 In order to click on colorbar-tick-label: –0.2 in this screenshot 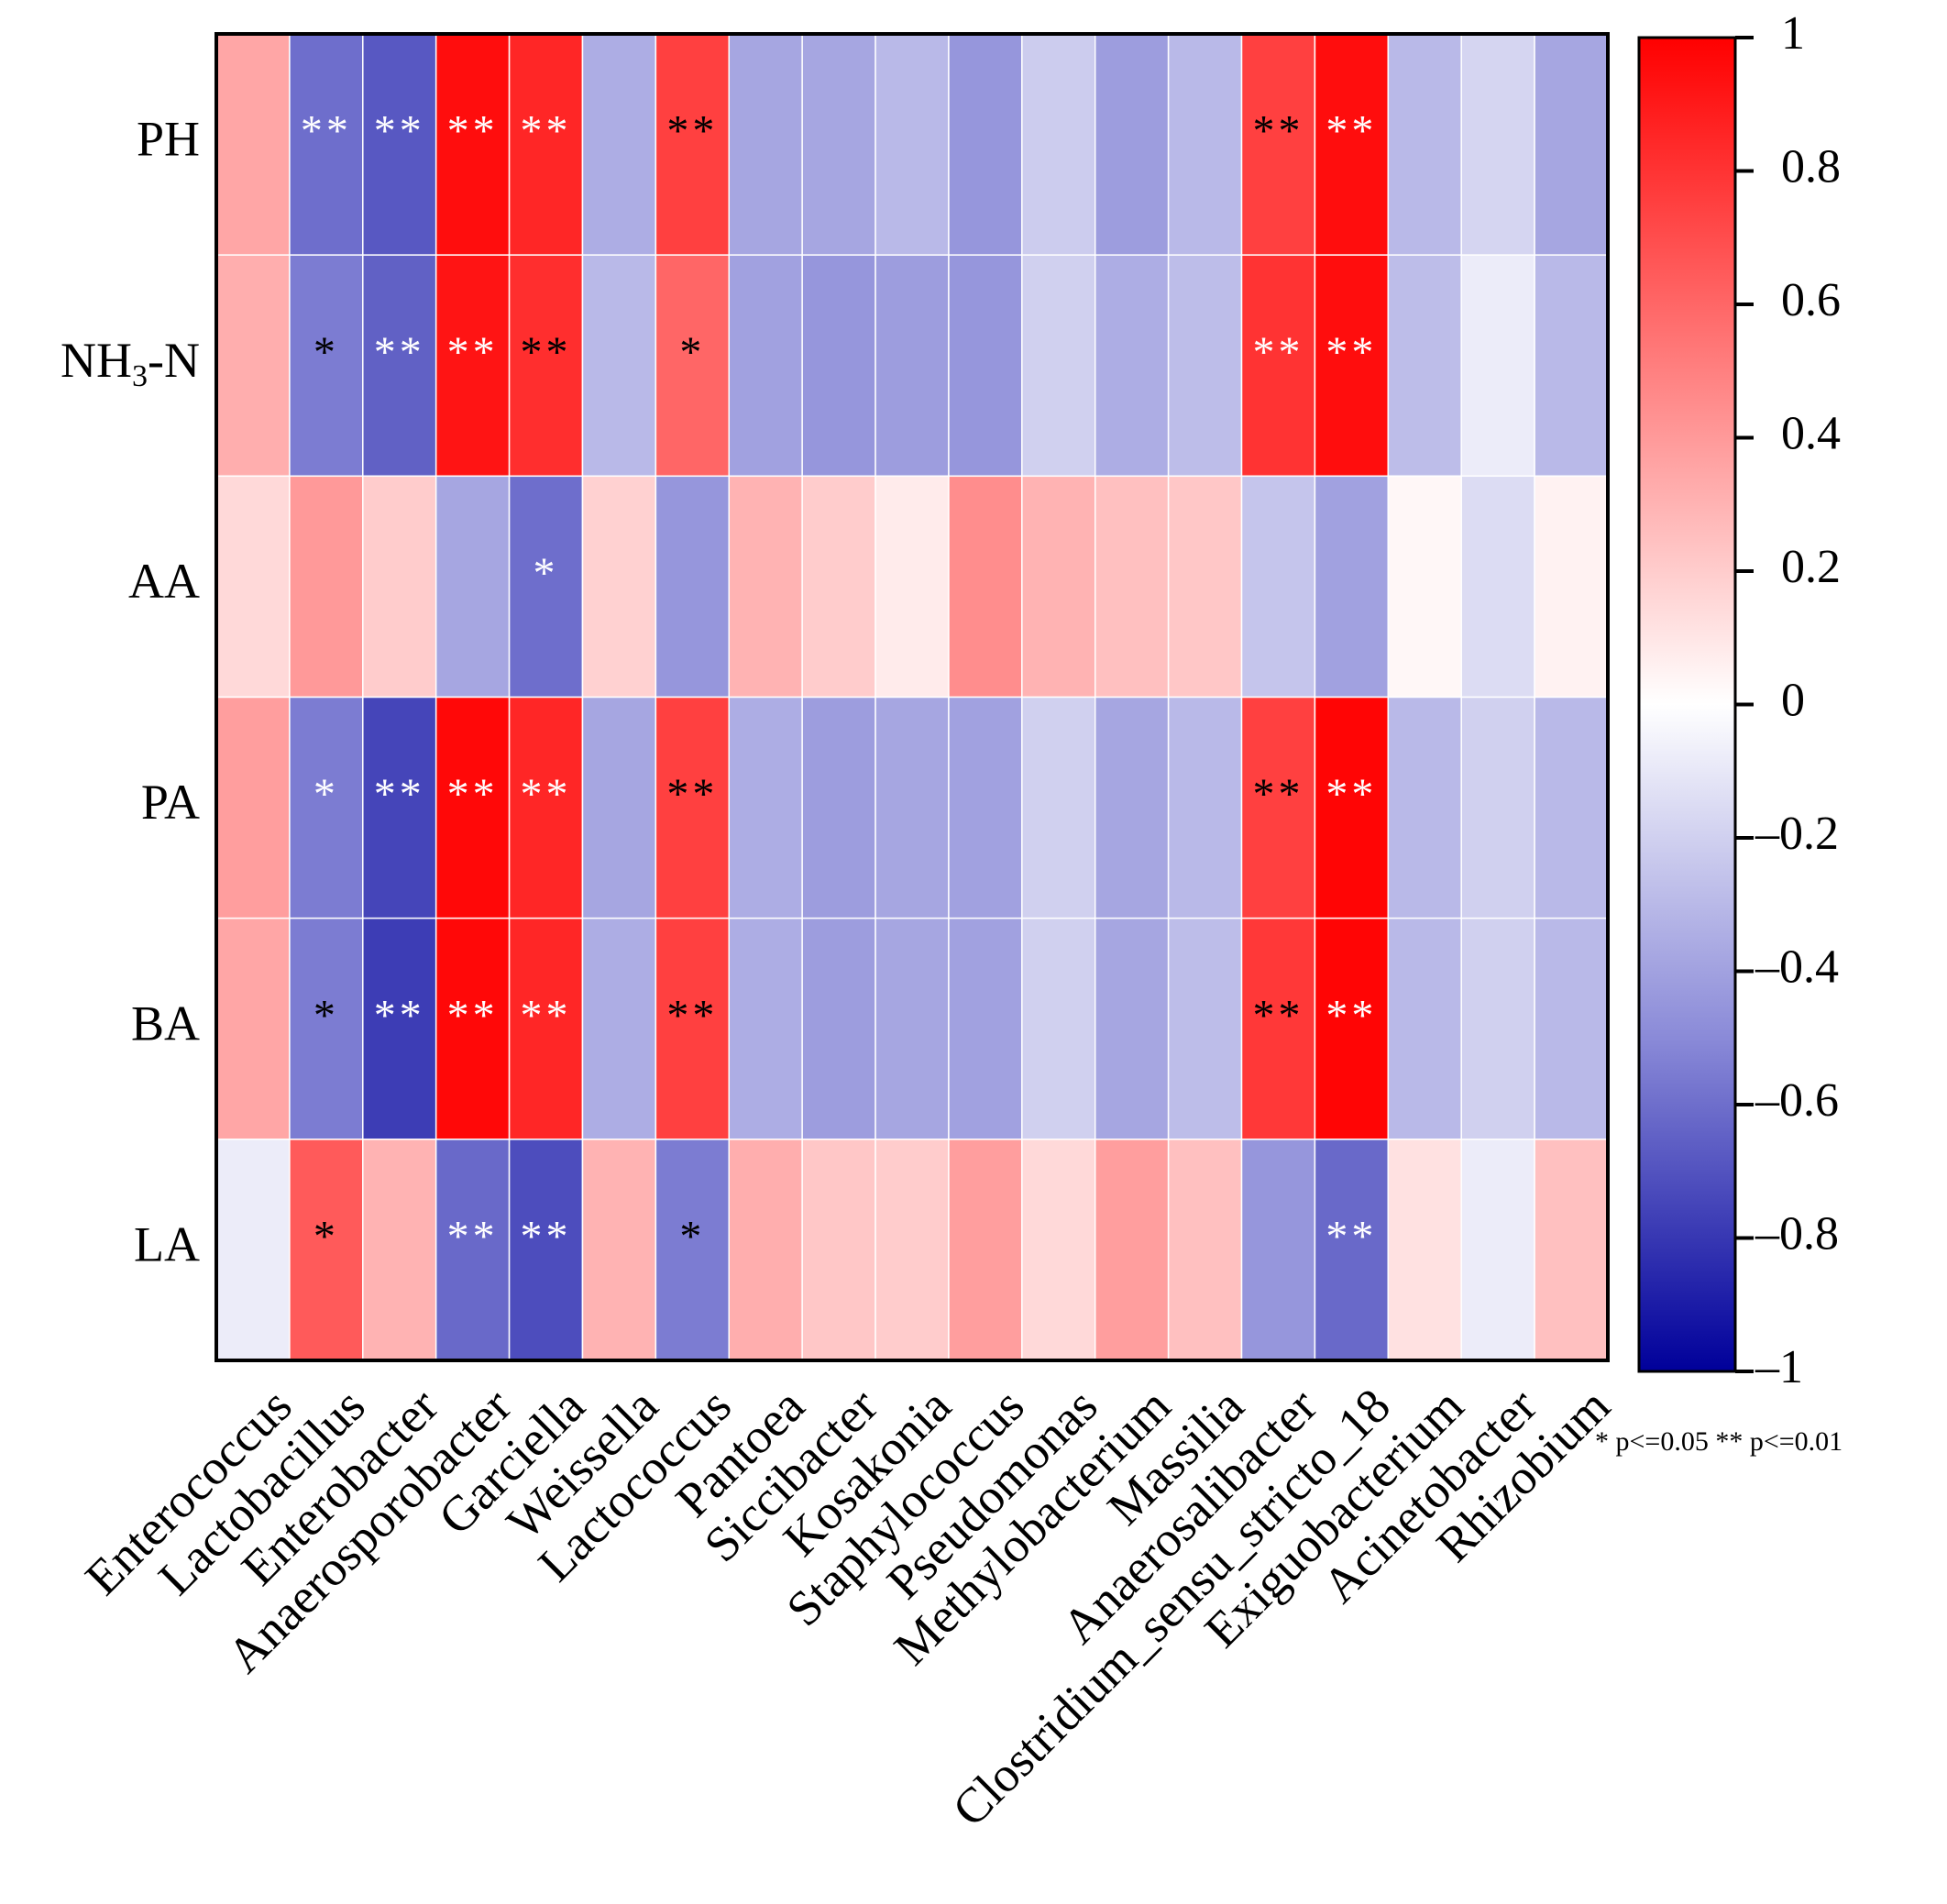, I will do `click(1796, 834)`.